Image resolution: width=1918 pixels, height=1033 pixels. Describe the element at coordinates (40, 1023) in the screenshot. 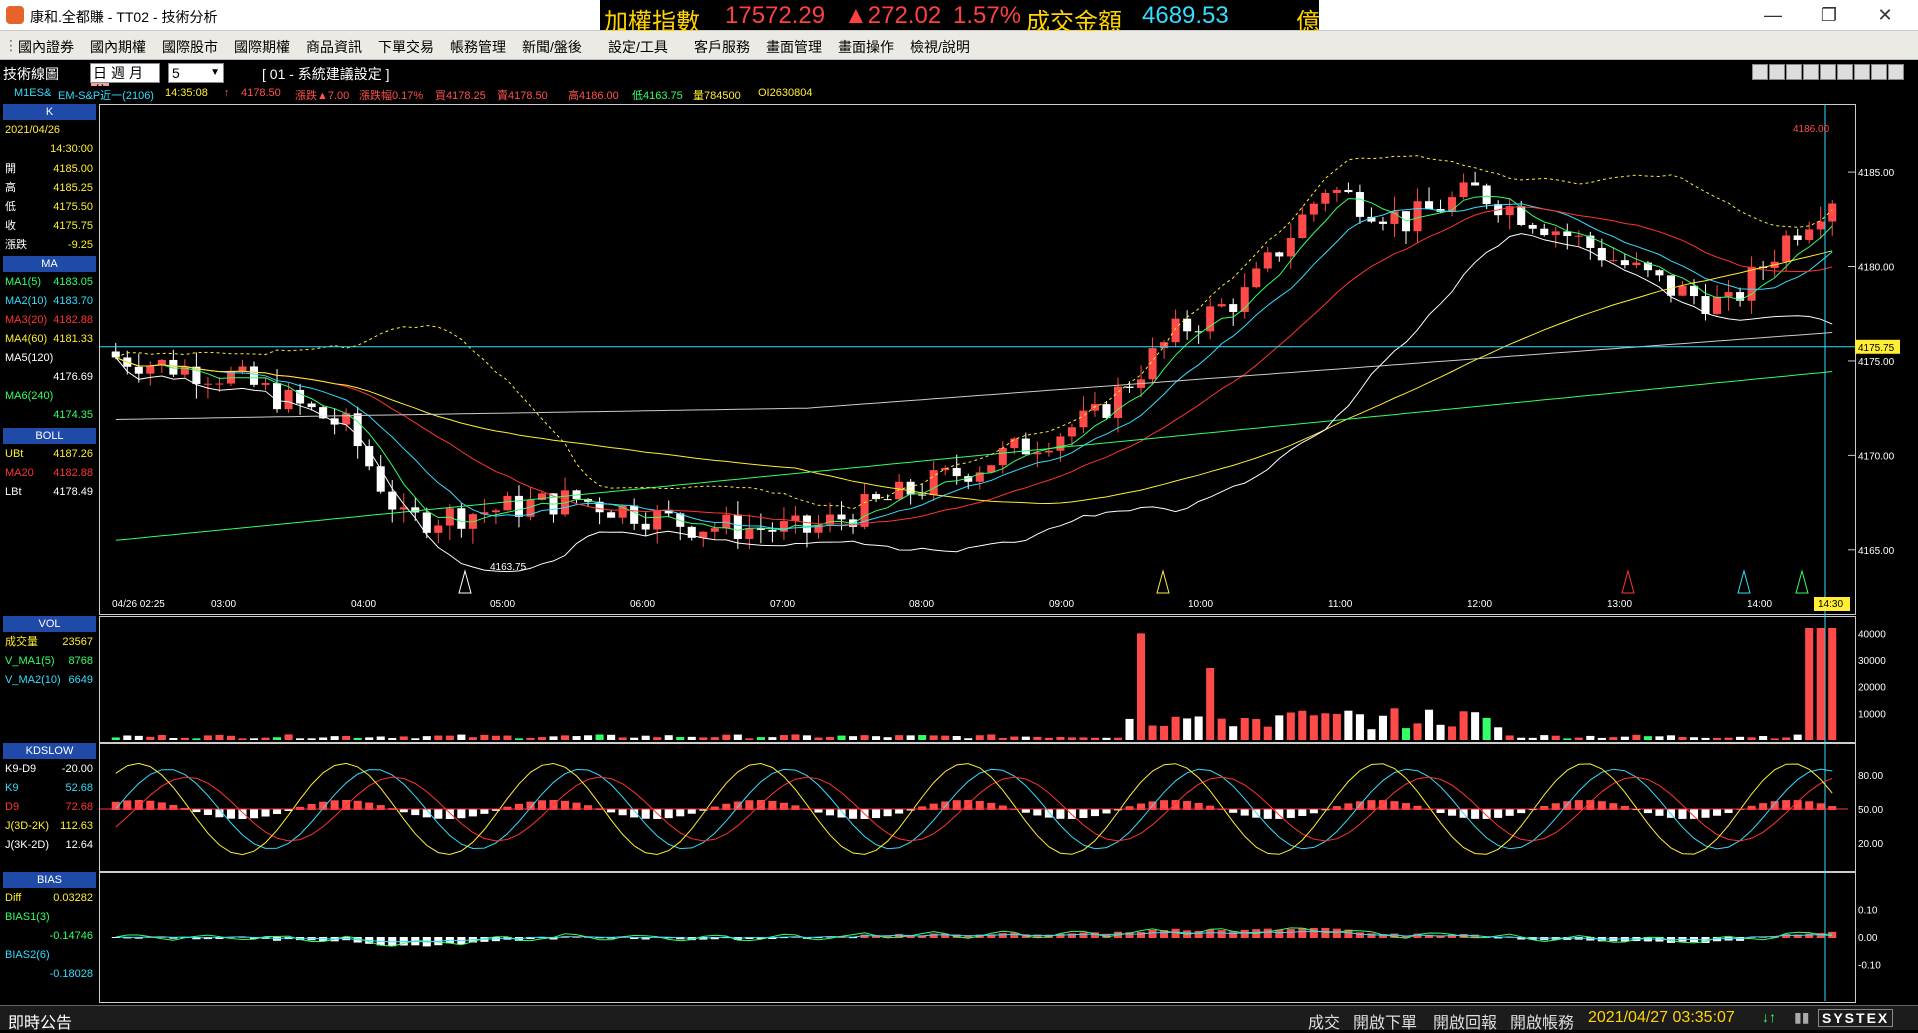

I see `announcement-label: 即時公告` at that location.